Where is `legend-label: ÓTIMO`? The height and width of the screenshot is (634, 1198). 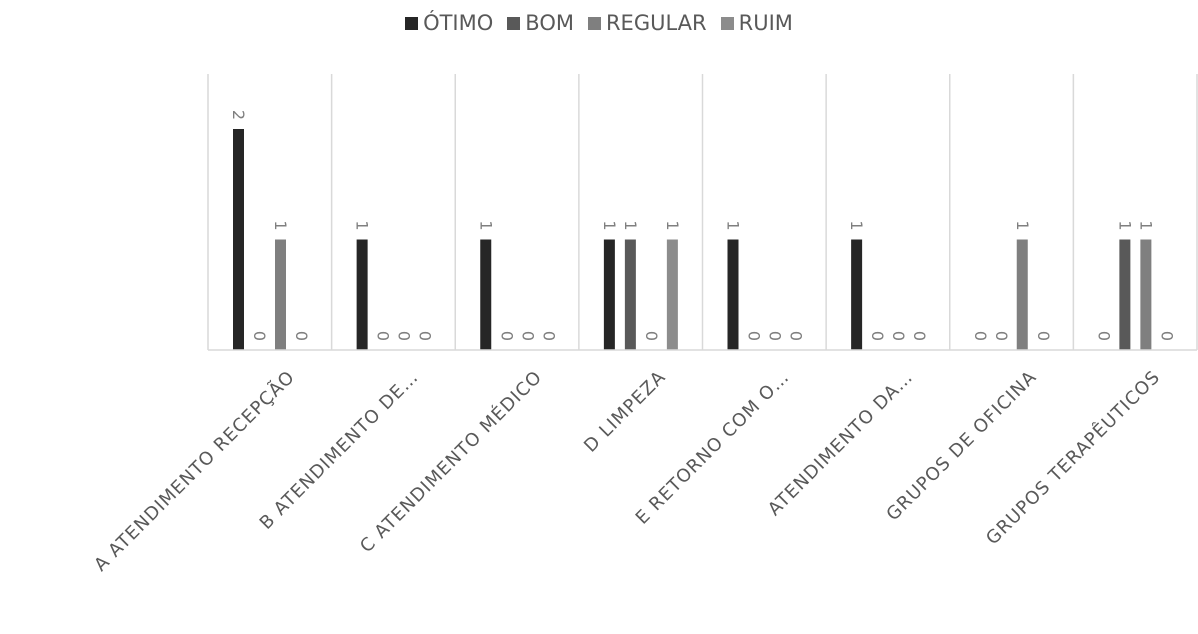 legend-label: ÓTIMO is located at coordinates (458, 23).